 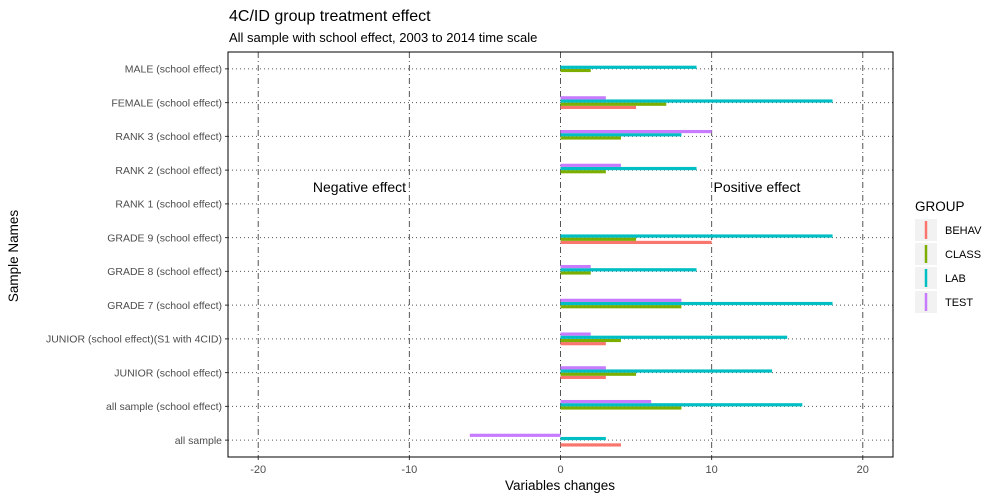 What do you see at coordinates (164, 306) in the screenshot?
I see `y-tick-label: GRADE 7 (school effect)` at bounding box center [164, 306].